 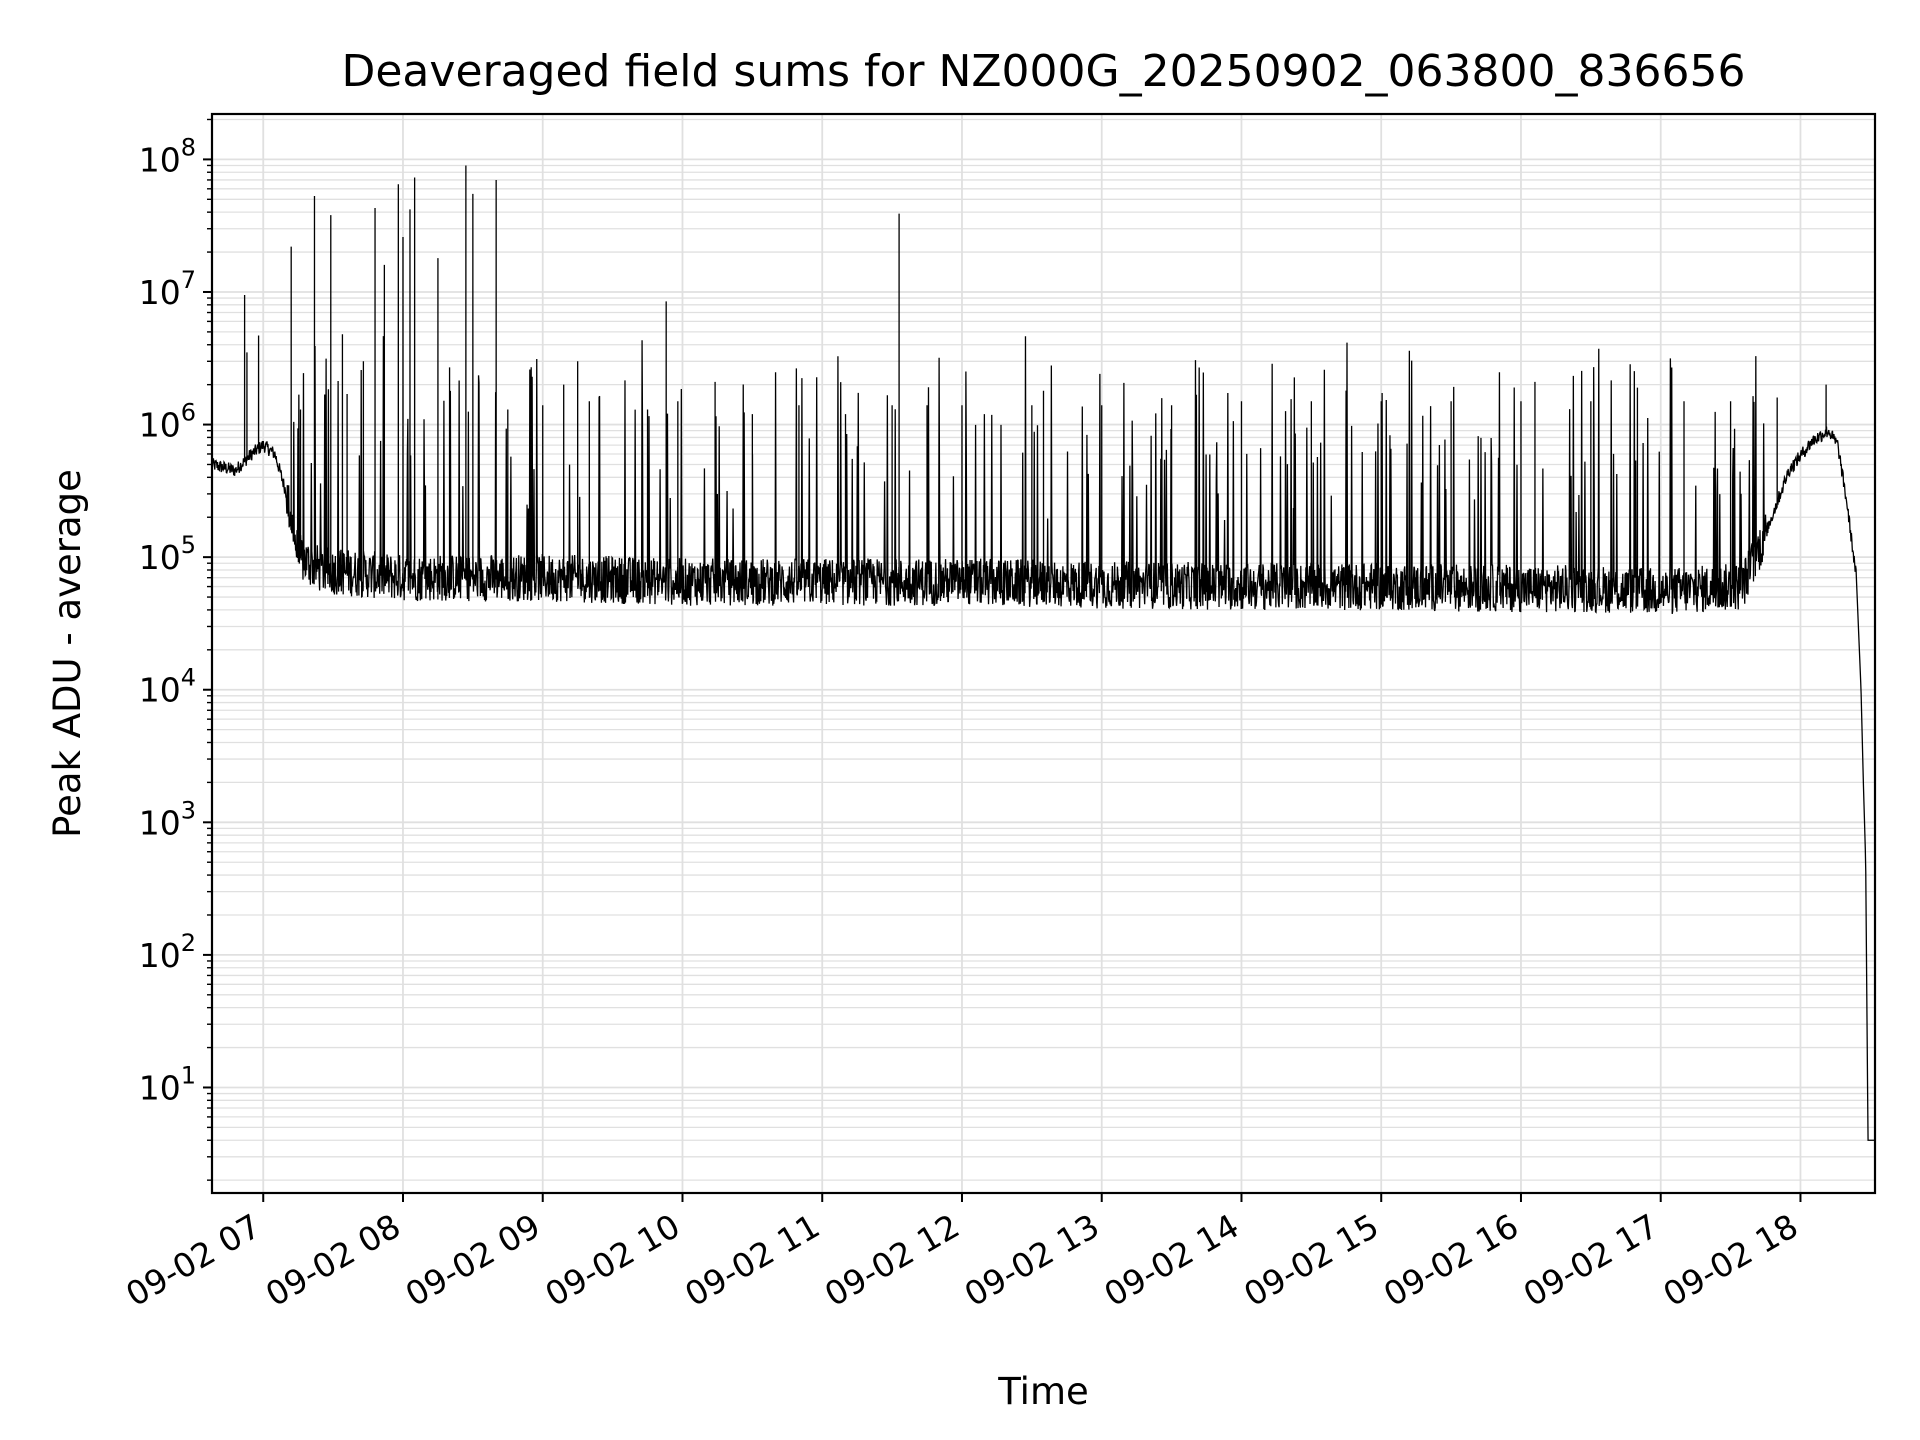 What do you see at coordinates (67, 653) in the screenshot?
I see `y-axis-label: Peak ADU - average` at bounding box center [67, 653].